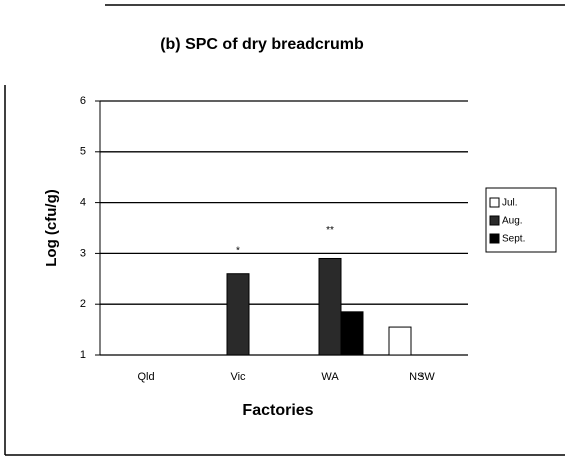 This screenshot has height=461, width=565. What do you see at coordinates (512, 221) in the screenshot?
I see `legend-label: Aug.` at bounding box center [512, 221].